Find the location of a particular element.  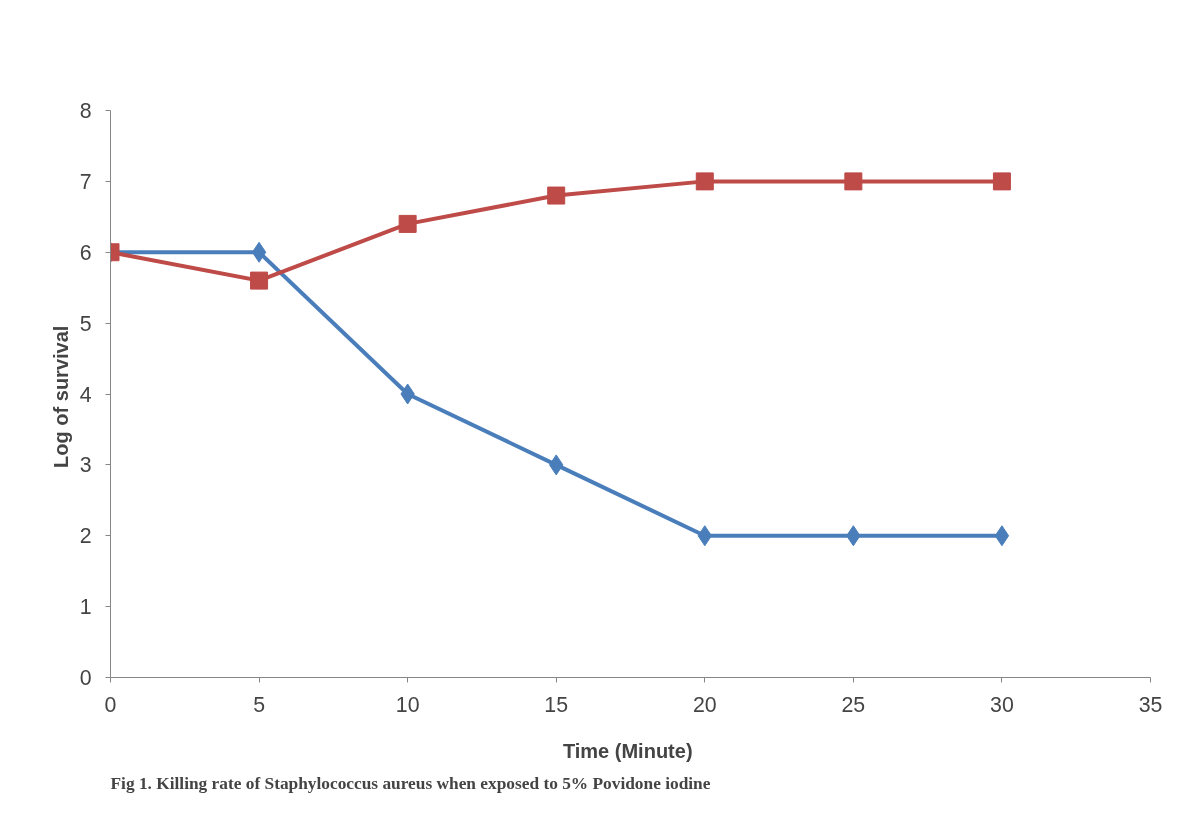

x-tick-label: 0 is located at coordinates (110, 704).